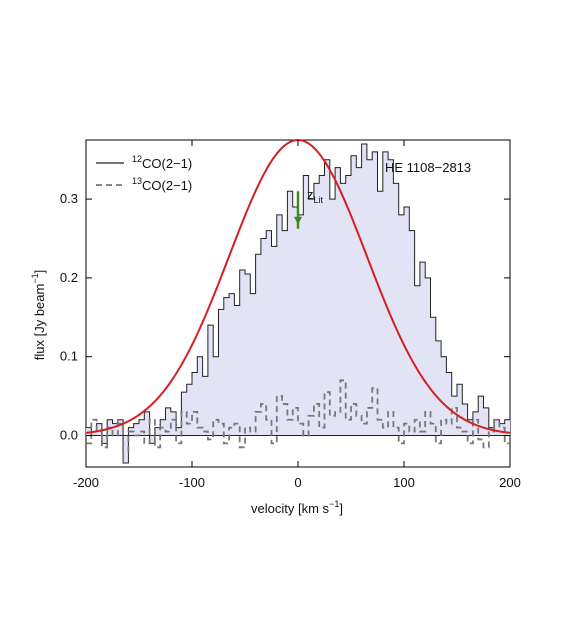 The height and width of the screenshot is (625, 562). Describe the element at coordinates (137, 181) in the screenshot. I see `legend-isotope: 13` at that location.